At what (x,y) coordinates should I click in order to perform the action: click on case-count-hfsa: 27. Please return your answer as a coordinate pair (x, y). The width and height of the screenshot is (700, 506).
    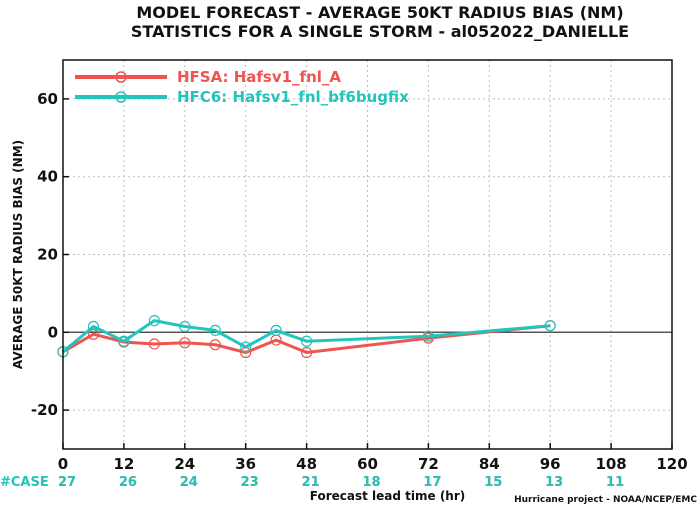
    Looking at the image, I should click on (67, 482).